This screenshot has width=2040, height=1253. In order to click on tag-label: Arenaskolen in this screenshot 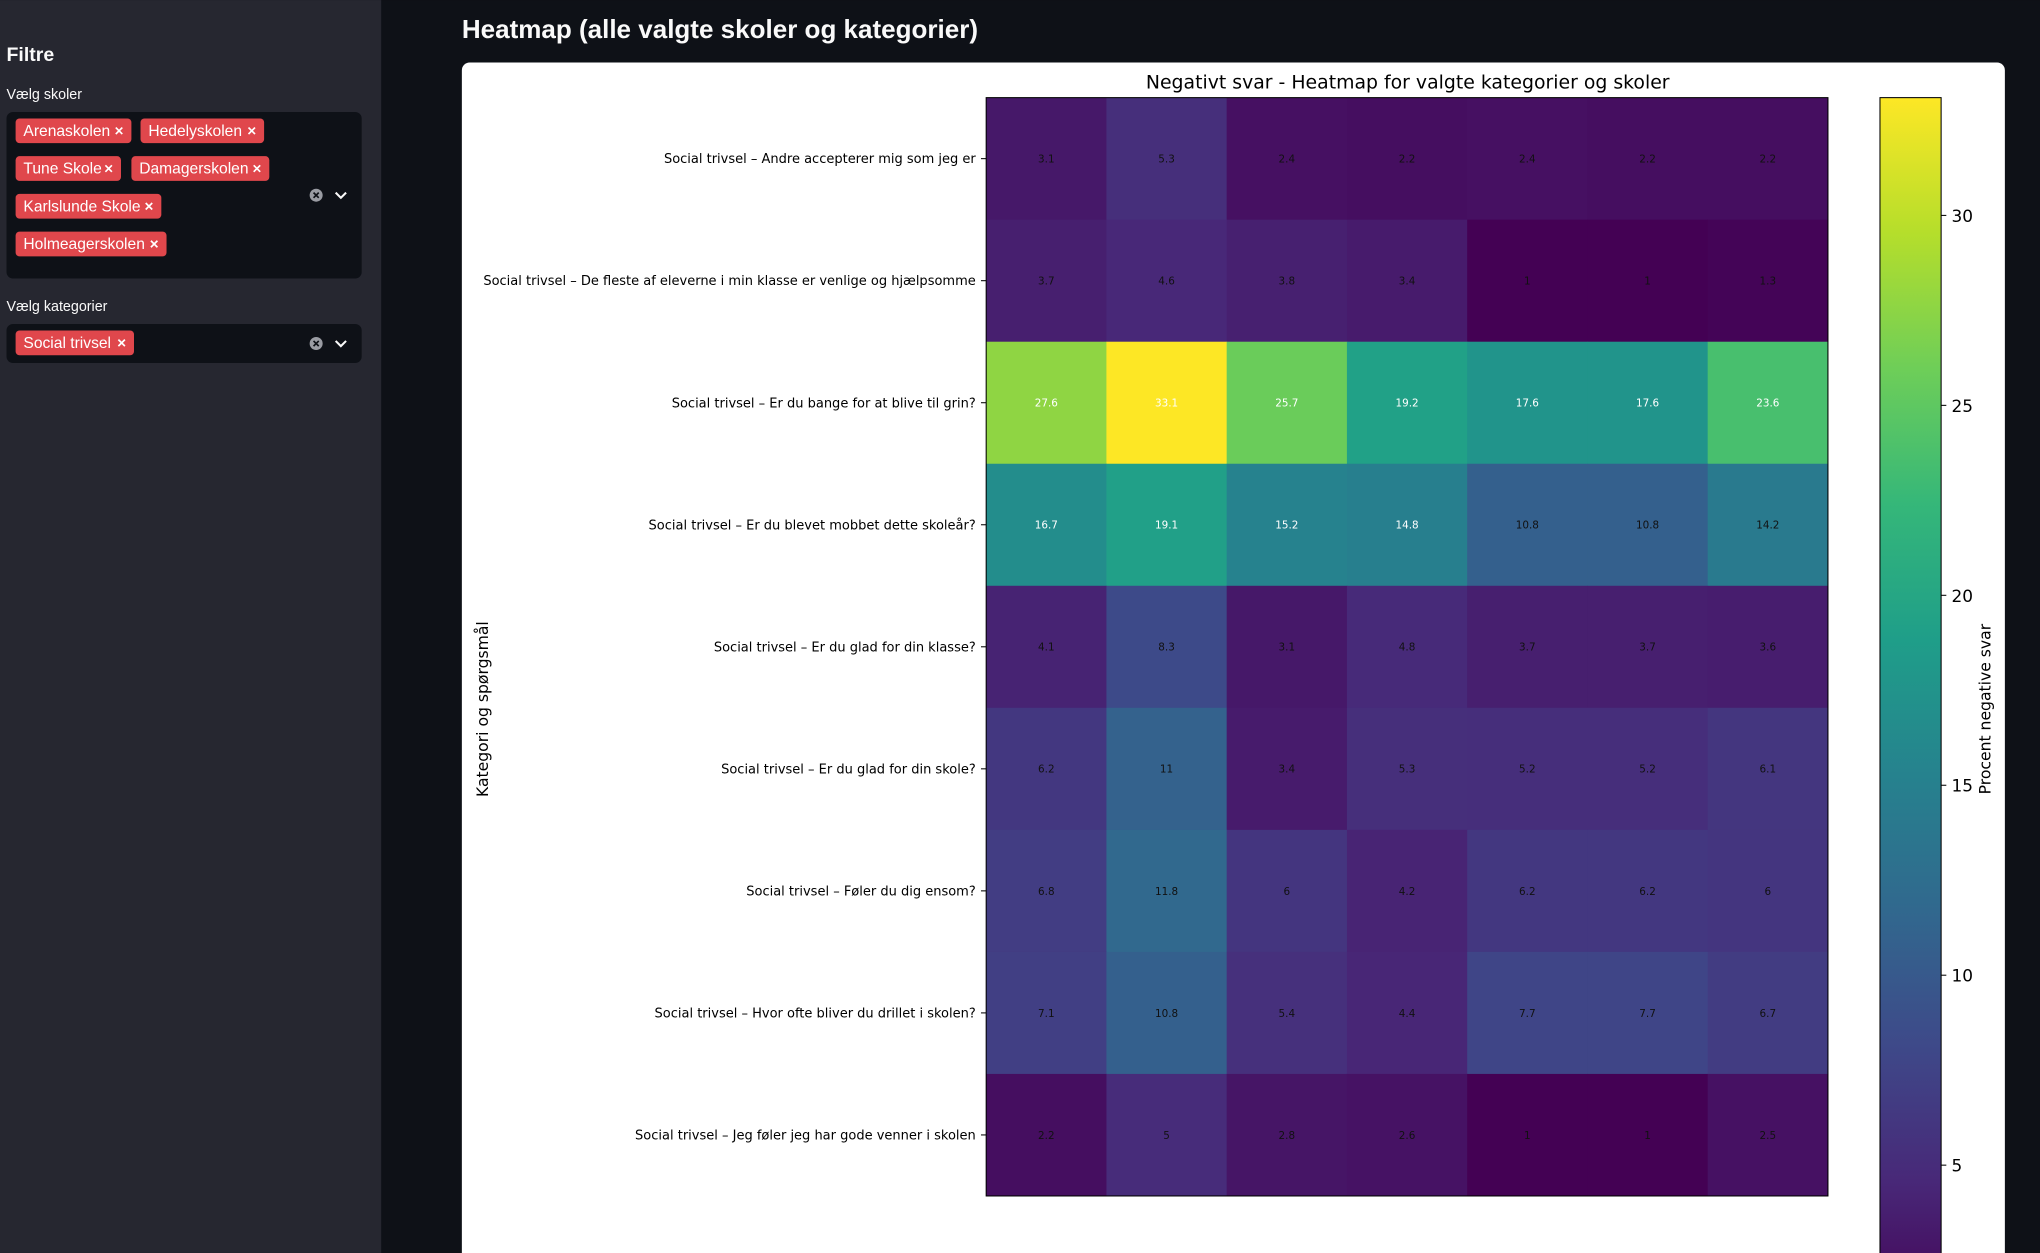, I will do `click(66, 131)`.